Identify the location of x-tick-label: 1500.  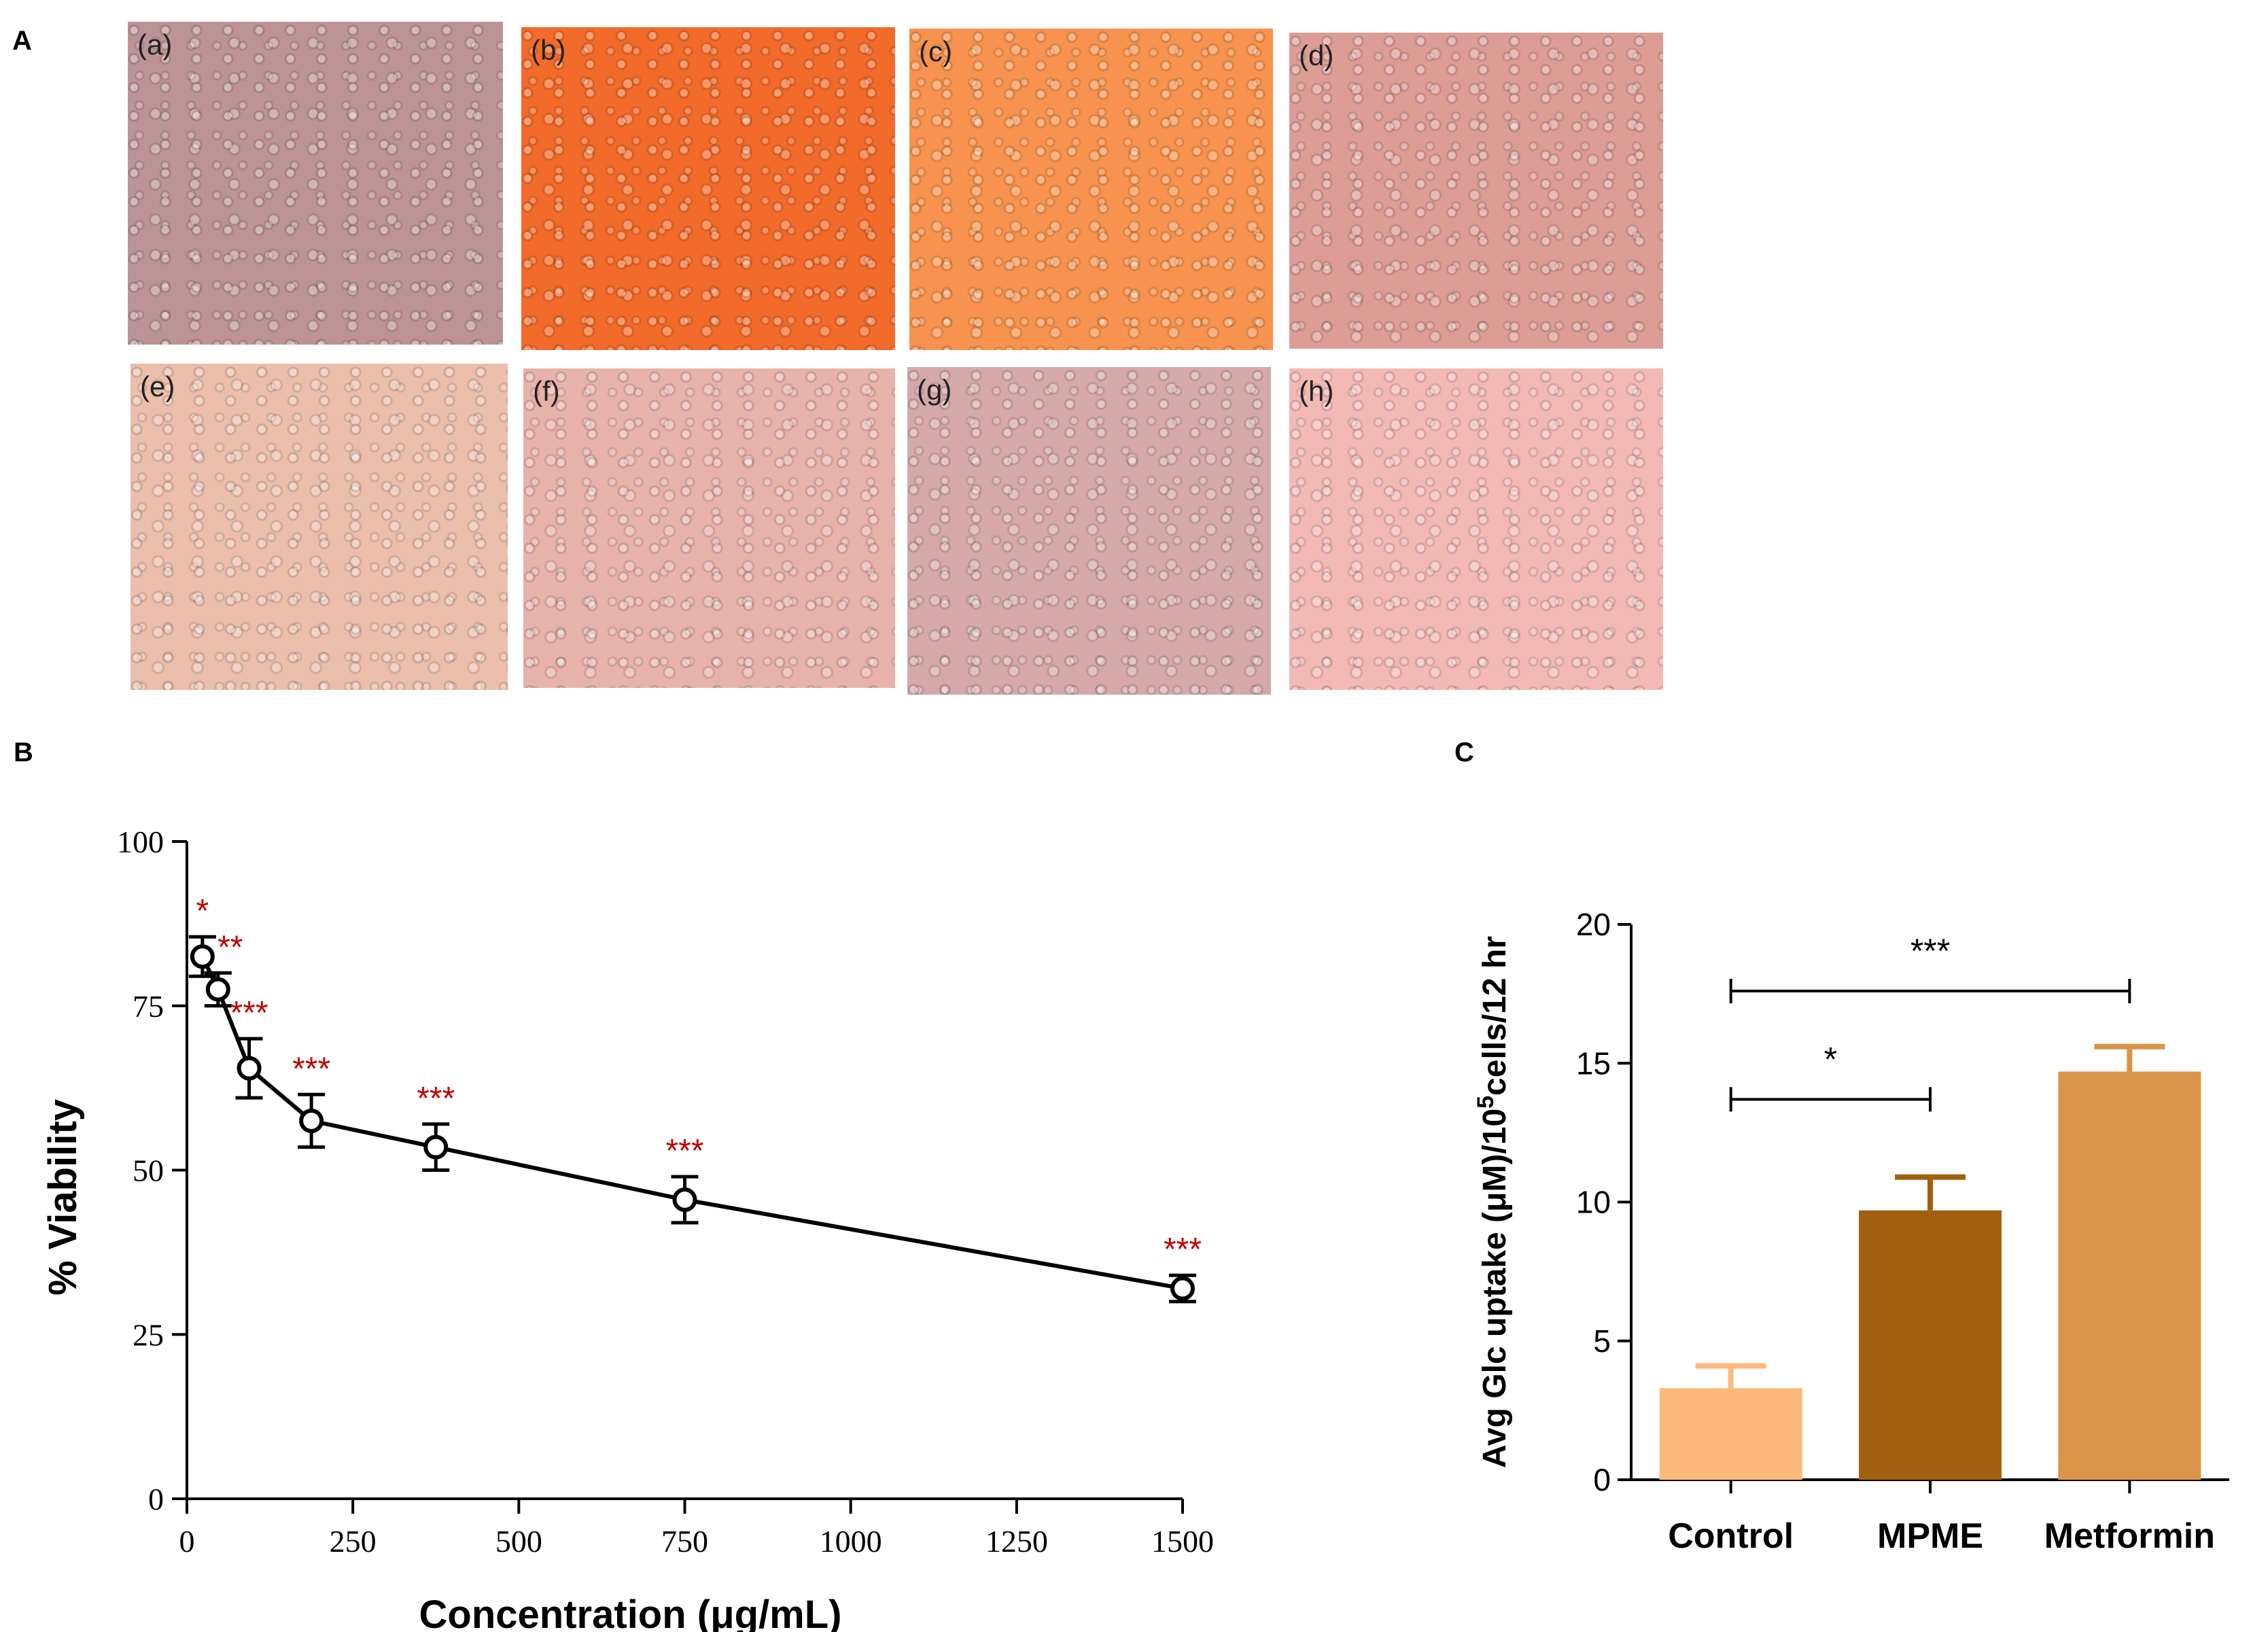
(1182, 1541).